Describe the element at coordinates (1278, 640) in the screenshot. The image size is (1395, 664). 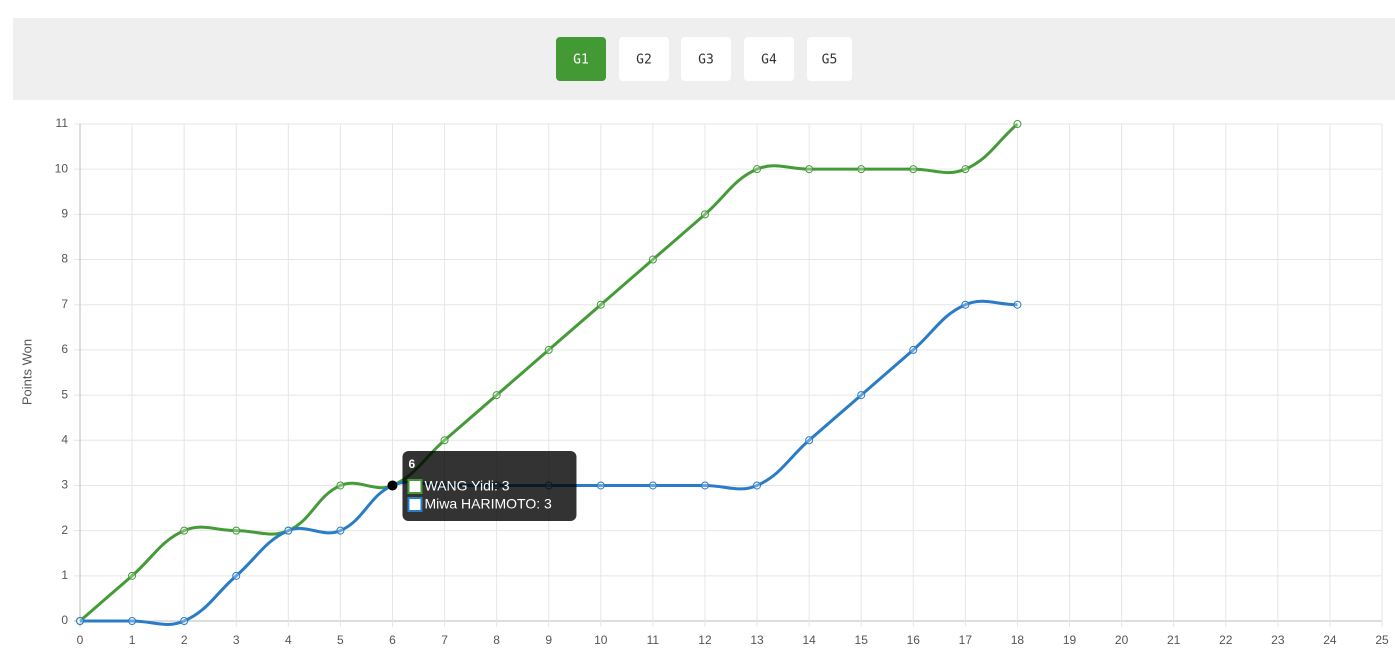
I see `x-tick-label: 23` at that location.